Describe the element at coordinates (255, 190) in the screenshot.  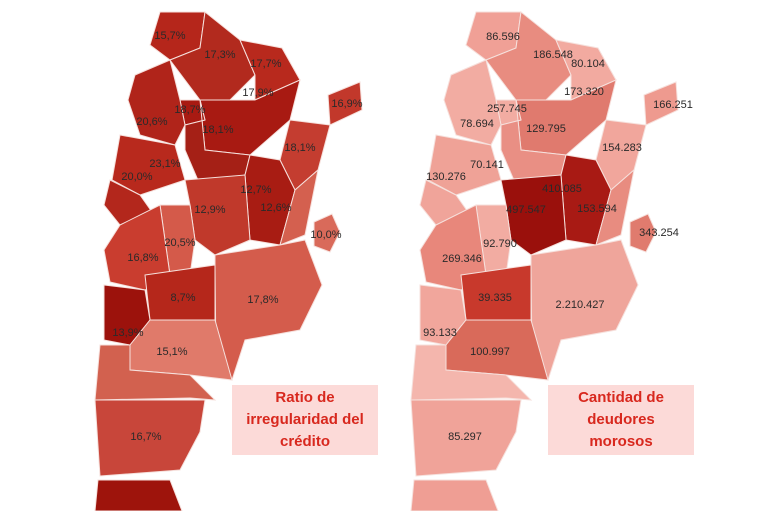
I see `region-value: 12,7%` at that location.